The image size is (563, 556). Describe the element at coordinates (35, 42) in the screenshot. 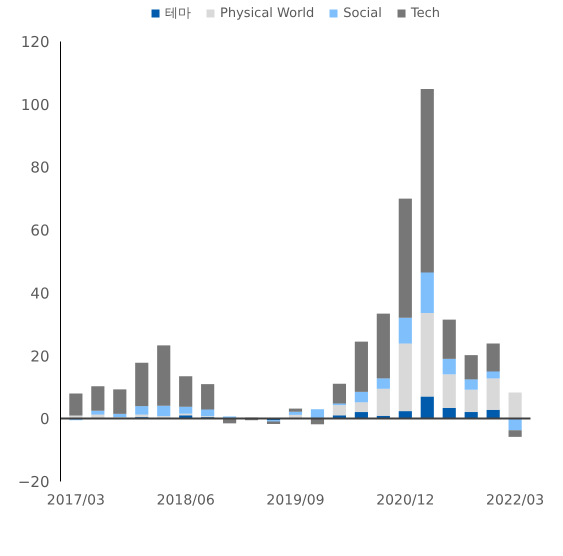

I see `y-tick-label: 120` at that location.